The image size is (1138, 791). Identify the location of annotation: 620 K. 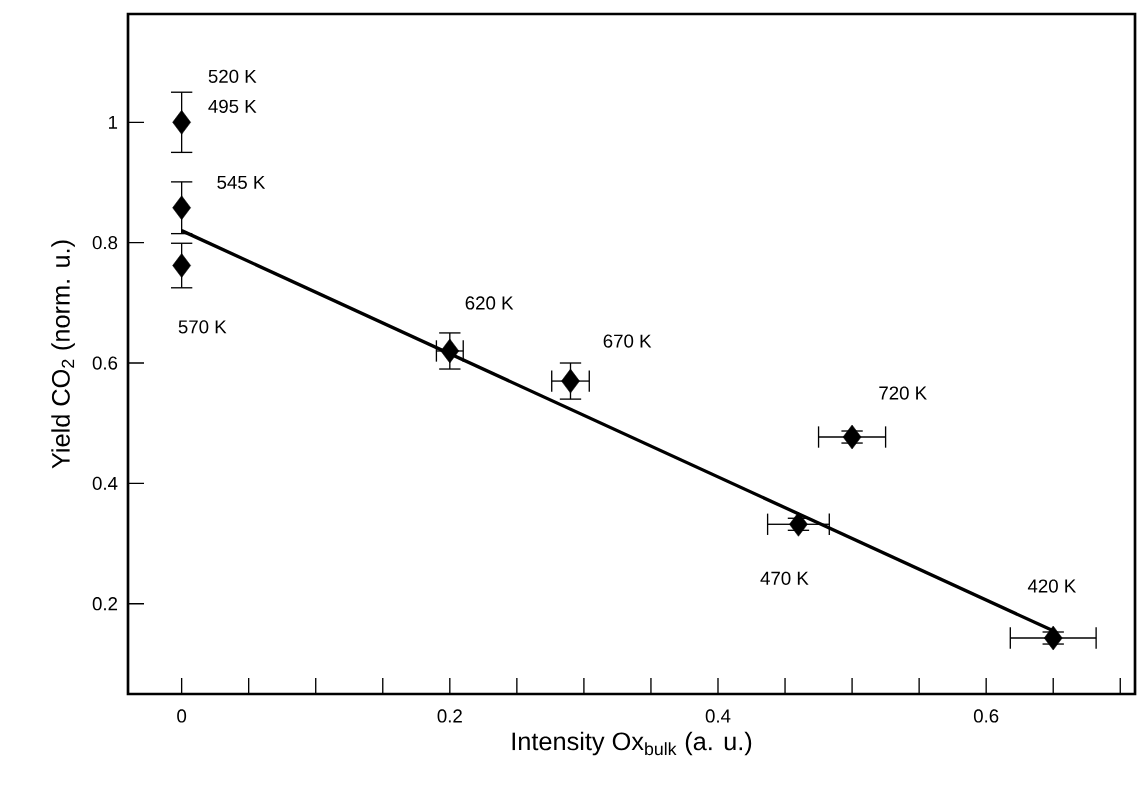
(489, 303).